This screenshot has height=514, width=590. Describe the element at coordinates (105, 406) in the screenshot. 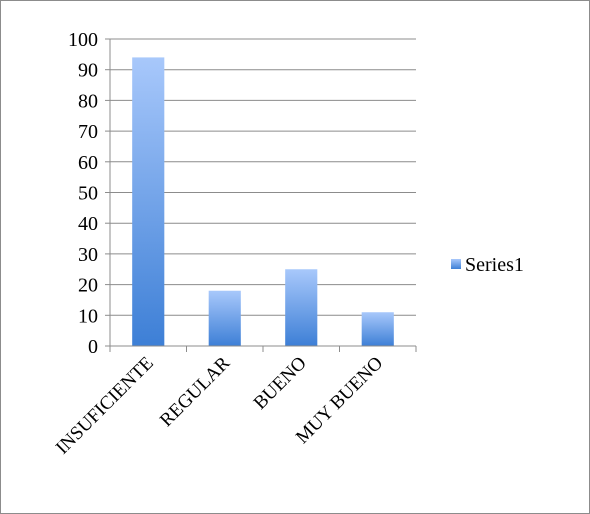

I see `x-tick-label: INSUFICIENTE` at that location.